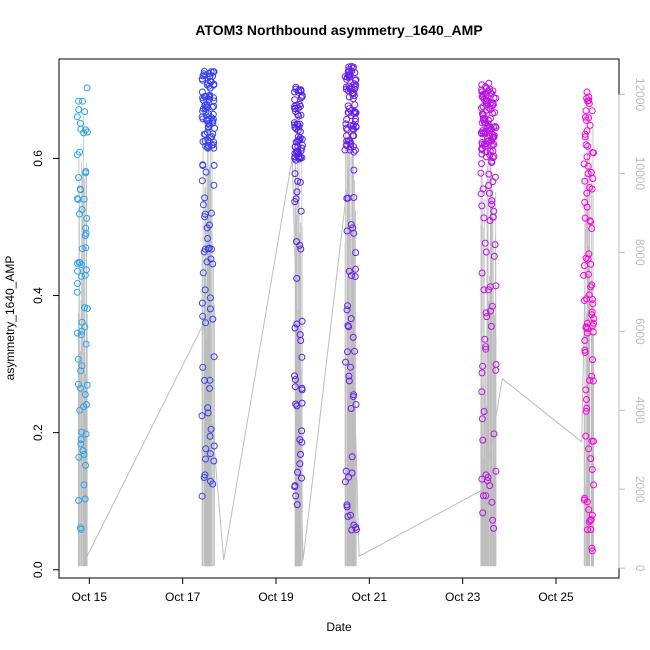 This screenshot has width=650, height=650. I want to click on y2-tick-label: 6000, so click(640, 331).